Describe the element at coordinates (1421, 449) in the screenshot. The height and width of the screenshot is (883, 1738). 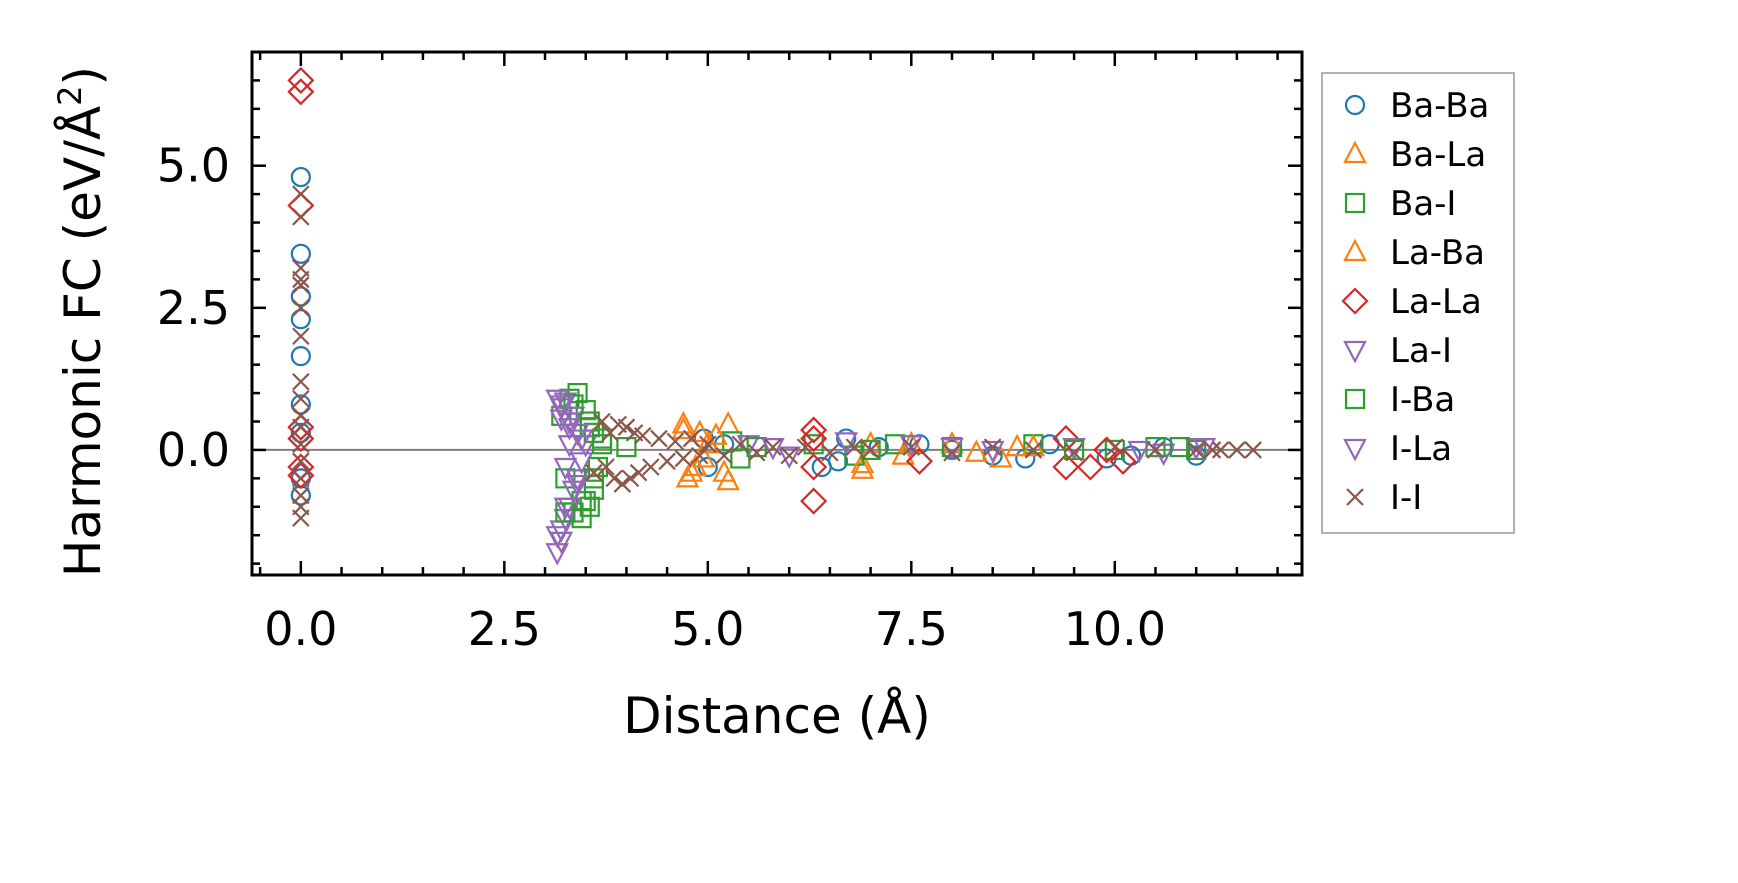
I see `legend-label: I-La` at that location.